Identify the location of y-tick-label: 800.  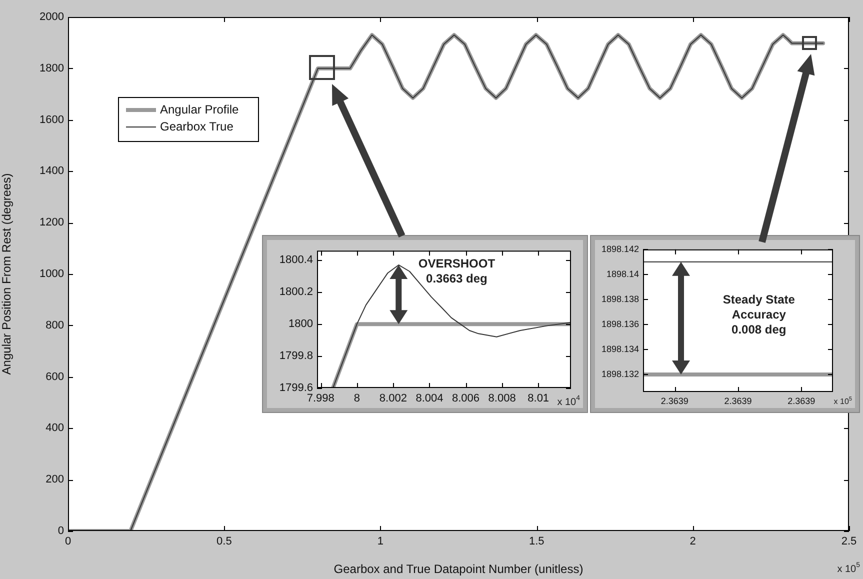
(55, 325).